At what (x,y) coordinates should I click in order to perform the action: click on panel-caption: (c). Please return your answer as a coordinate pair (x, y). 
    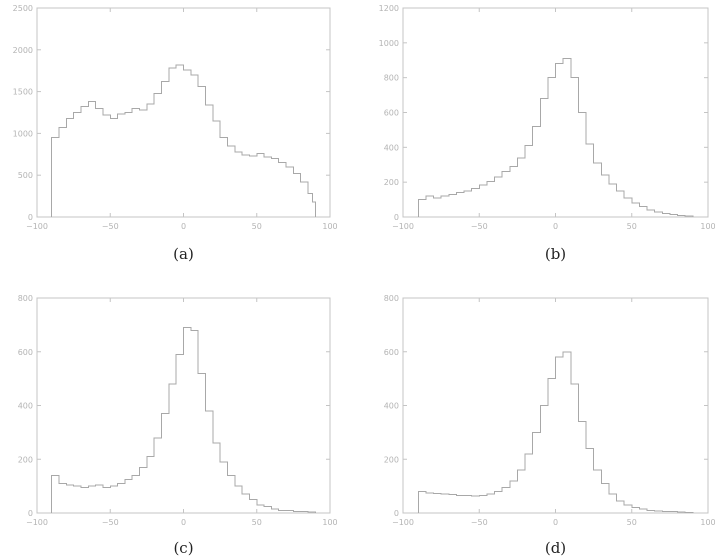
    Looking at the image, I should click on (183, 548).